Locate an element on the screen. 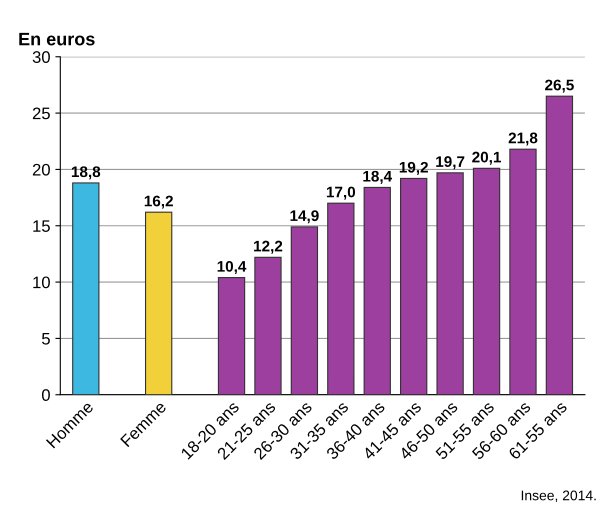 This screenshot has height=516, width=603. y-tick-label: 25 is located at coordinates (41, 113).